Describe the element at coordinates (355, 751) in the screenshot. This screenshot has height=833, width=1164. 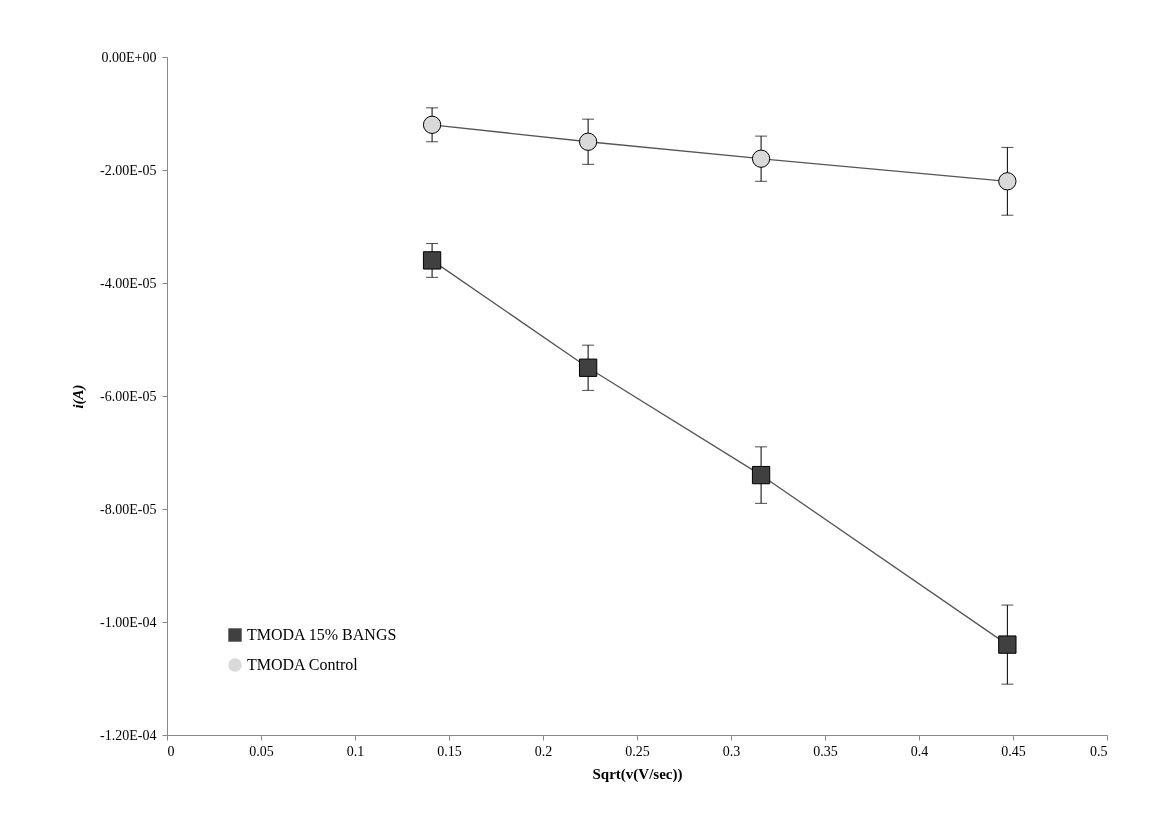
I see `x-tick-label: 0.1` at that location.